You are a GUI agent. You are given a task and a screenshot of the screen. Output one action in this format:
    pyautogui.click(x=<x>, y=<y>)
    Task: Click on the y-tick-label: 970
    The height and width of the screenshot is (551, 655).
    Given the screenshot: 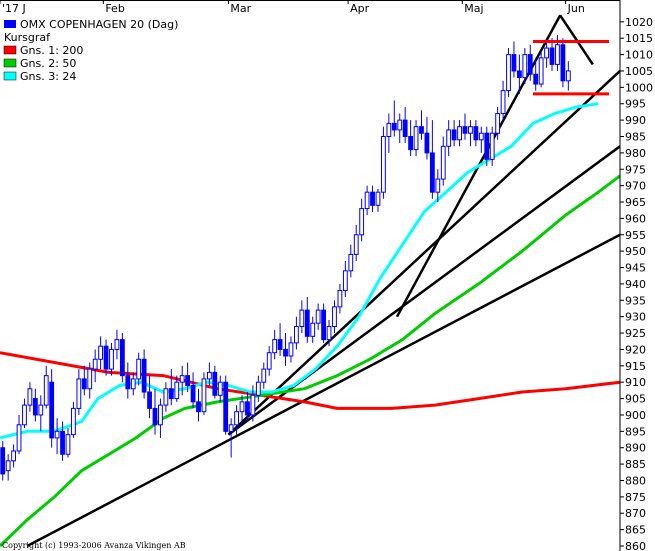 What is the action you would take?
    pyautogui.click(x=635, y=186)
    